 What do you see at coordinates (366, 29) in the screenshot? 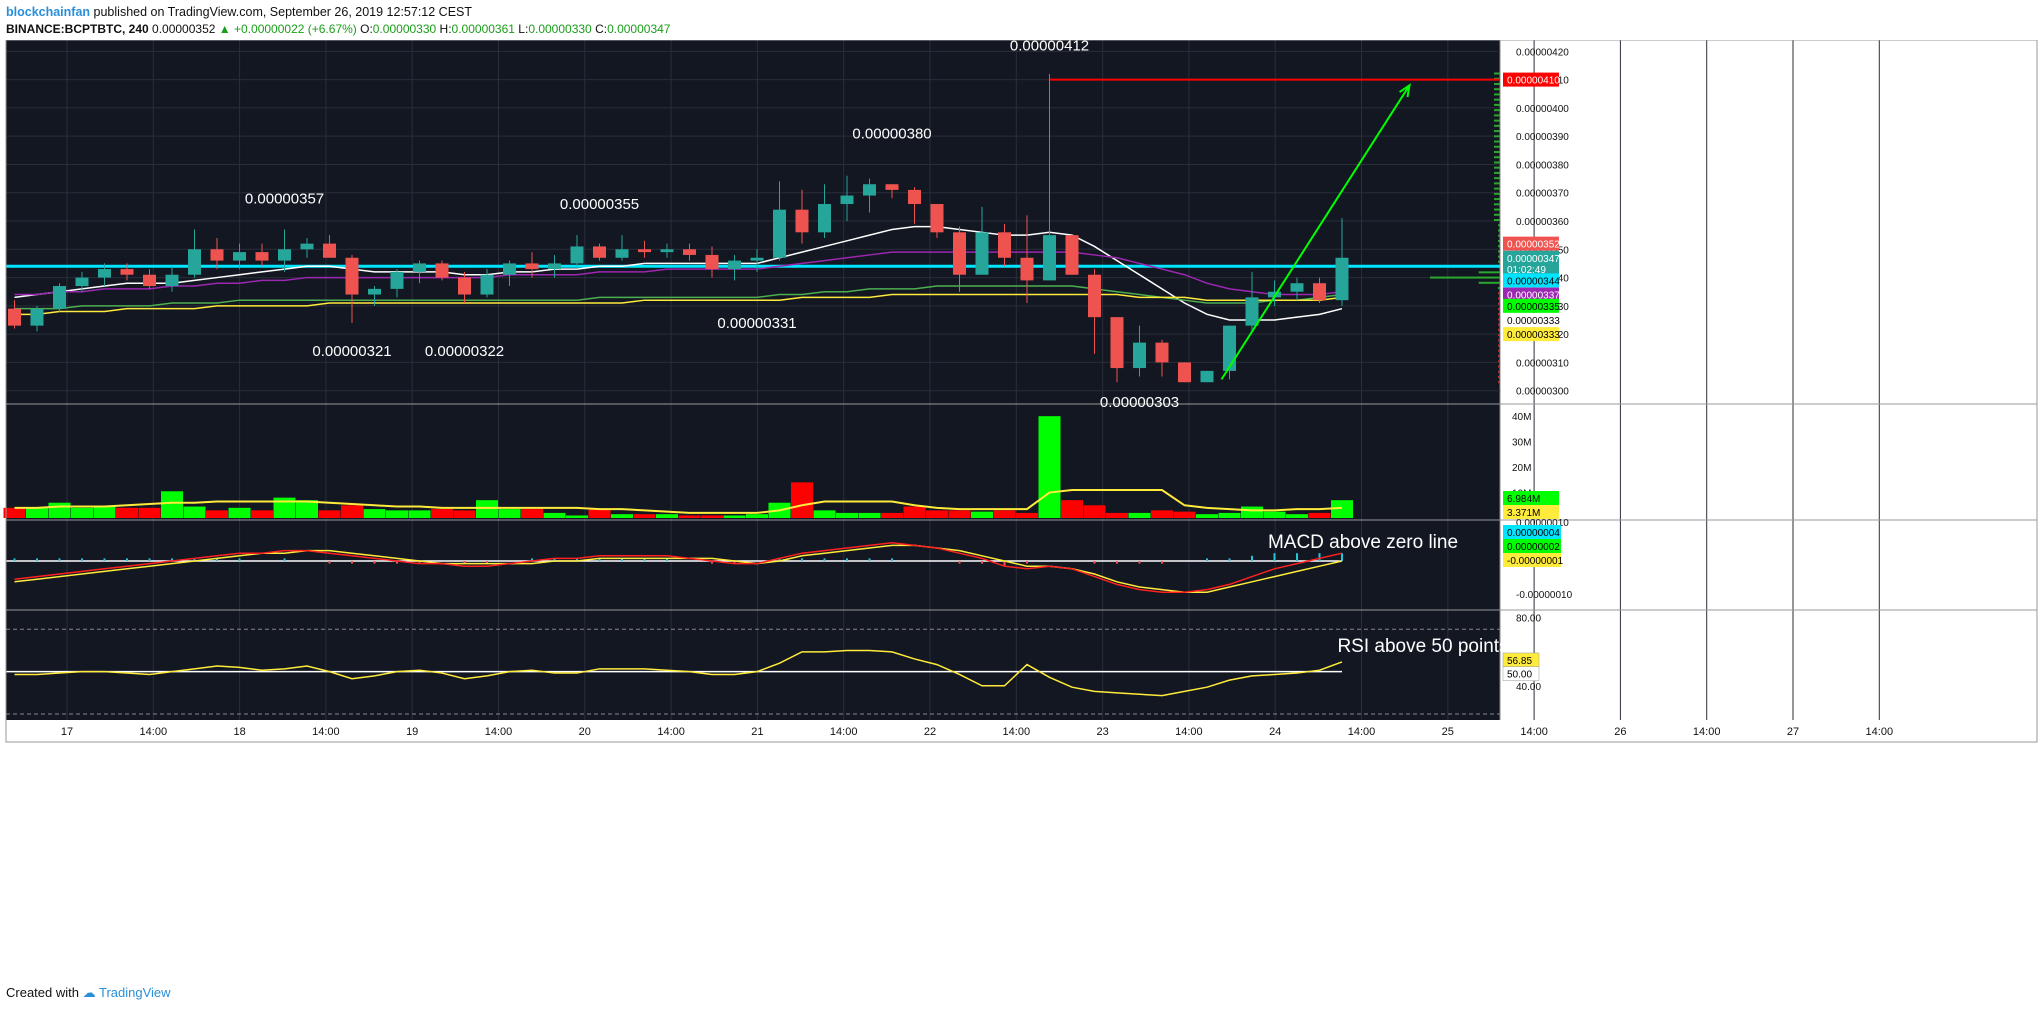
I see `open-label: O:` at bounding box center [366, 29].